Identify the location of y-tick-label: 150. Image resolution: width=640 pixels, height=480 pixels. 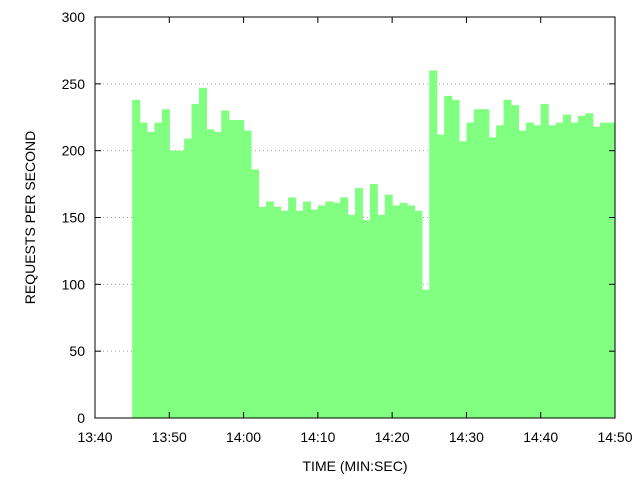
(74, 218).